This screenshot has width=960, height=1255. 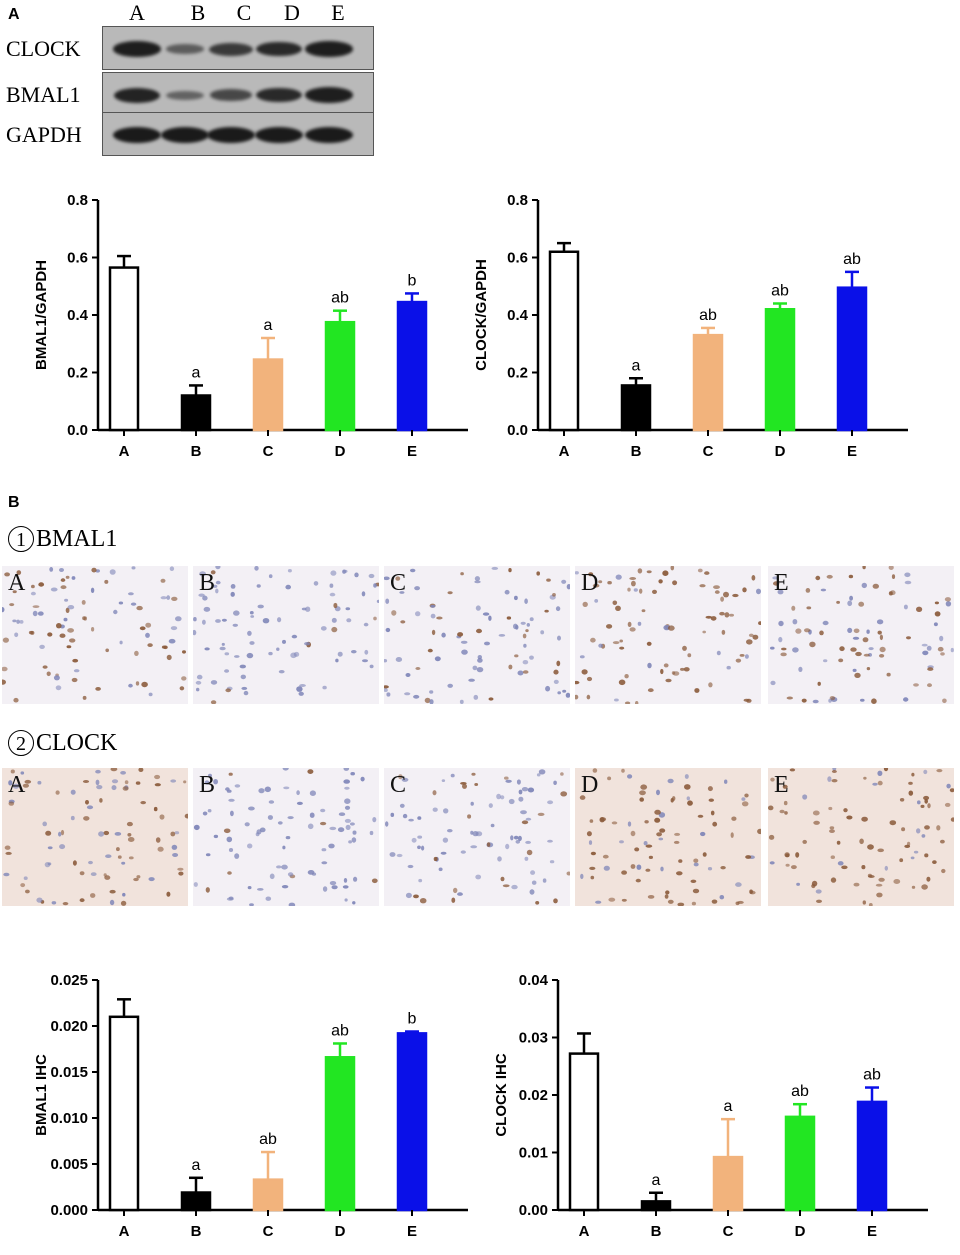 What do you see at coordinates (268, 325) in the screenshot?
I see `significance-label: a` at bounding box center [268, 325].